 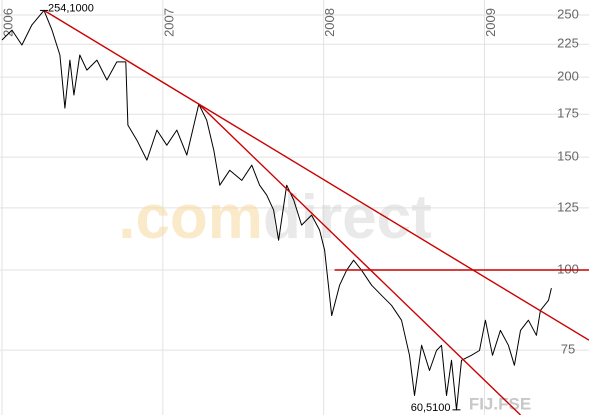 I want to click on y-tick-label: 250, so click(x=568, y=13).